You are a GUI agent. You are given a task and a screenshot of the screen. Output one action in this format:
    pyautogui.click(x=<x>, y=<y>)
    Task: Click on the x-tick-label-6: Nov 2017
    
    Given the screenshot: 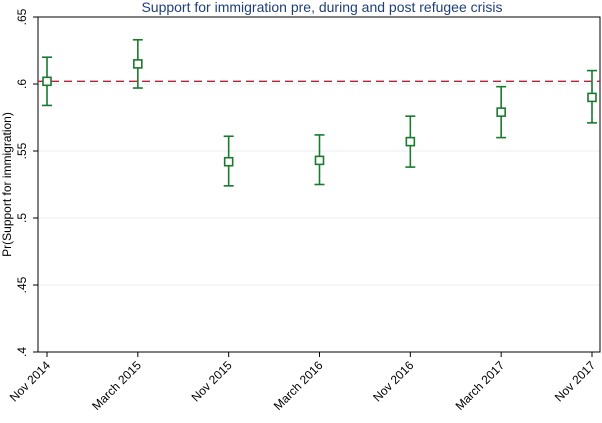 What is the action you would take?
    pyautogui.click(x=575, y=381)
    